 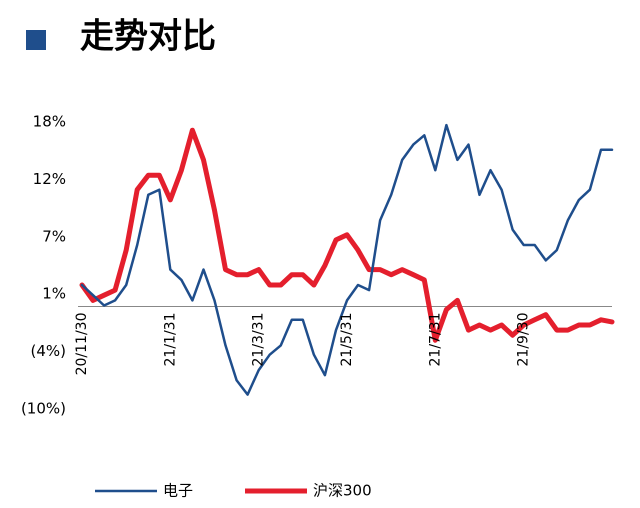 I want to click on x-tick-label: 21/3/31, so click(x=259, y=340).